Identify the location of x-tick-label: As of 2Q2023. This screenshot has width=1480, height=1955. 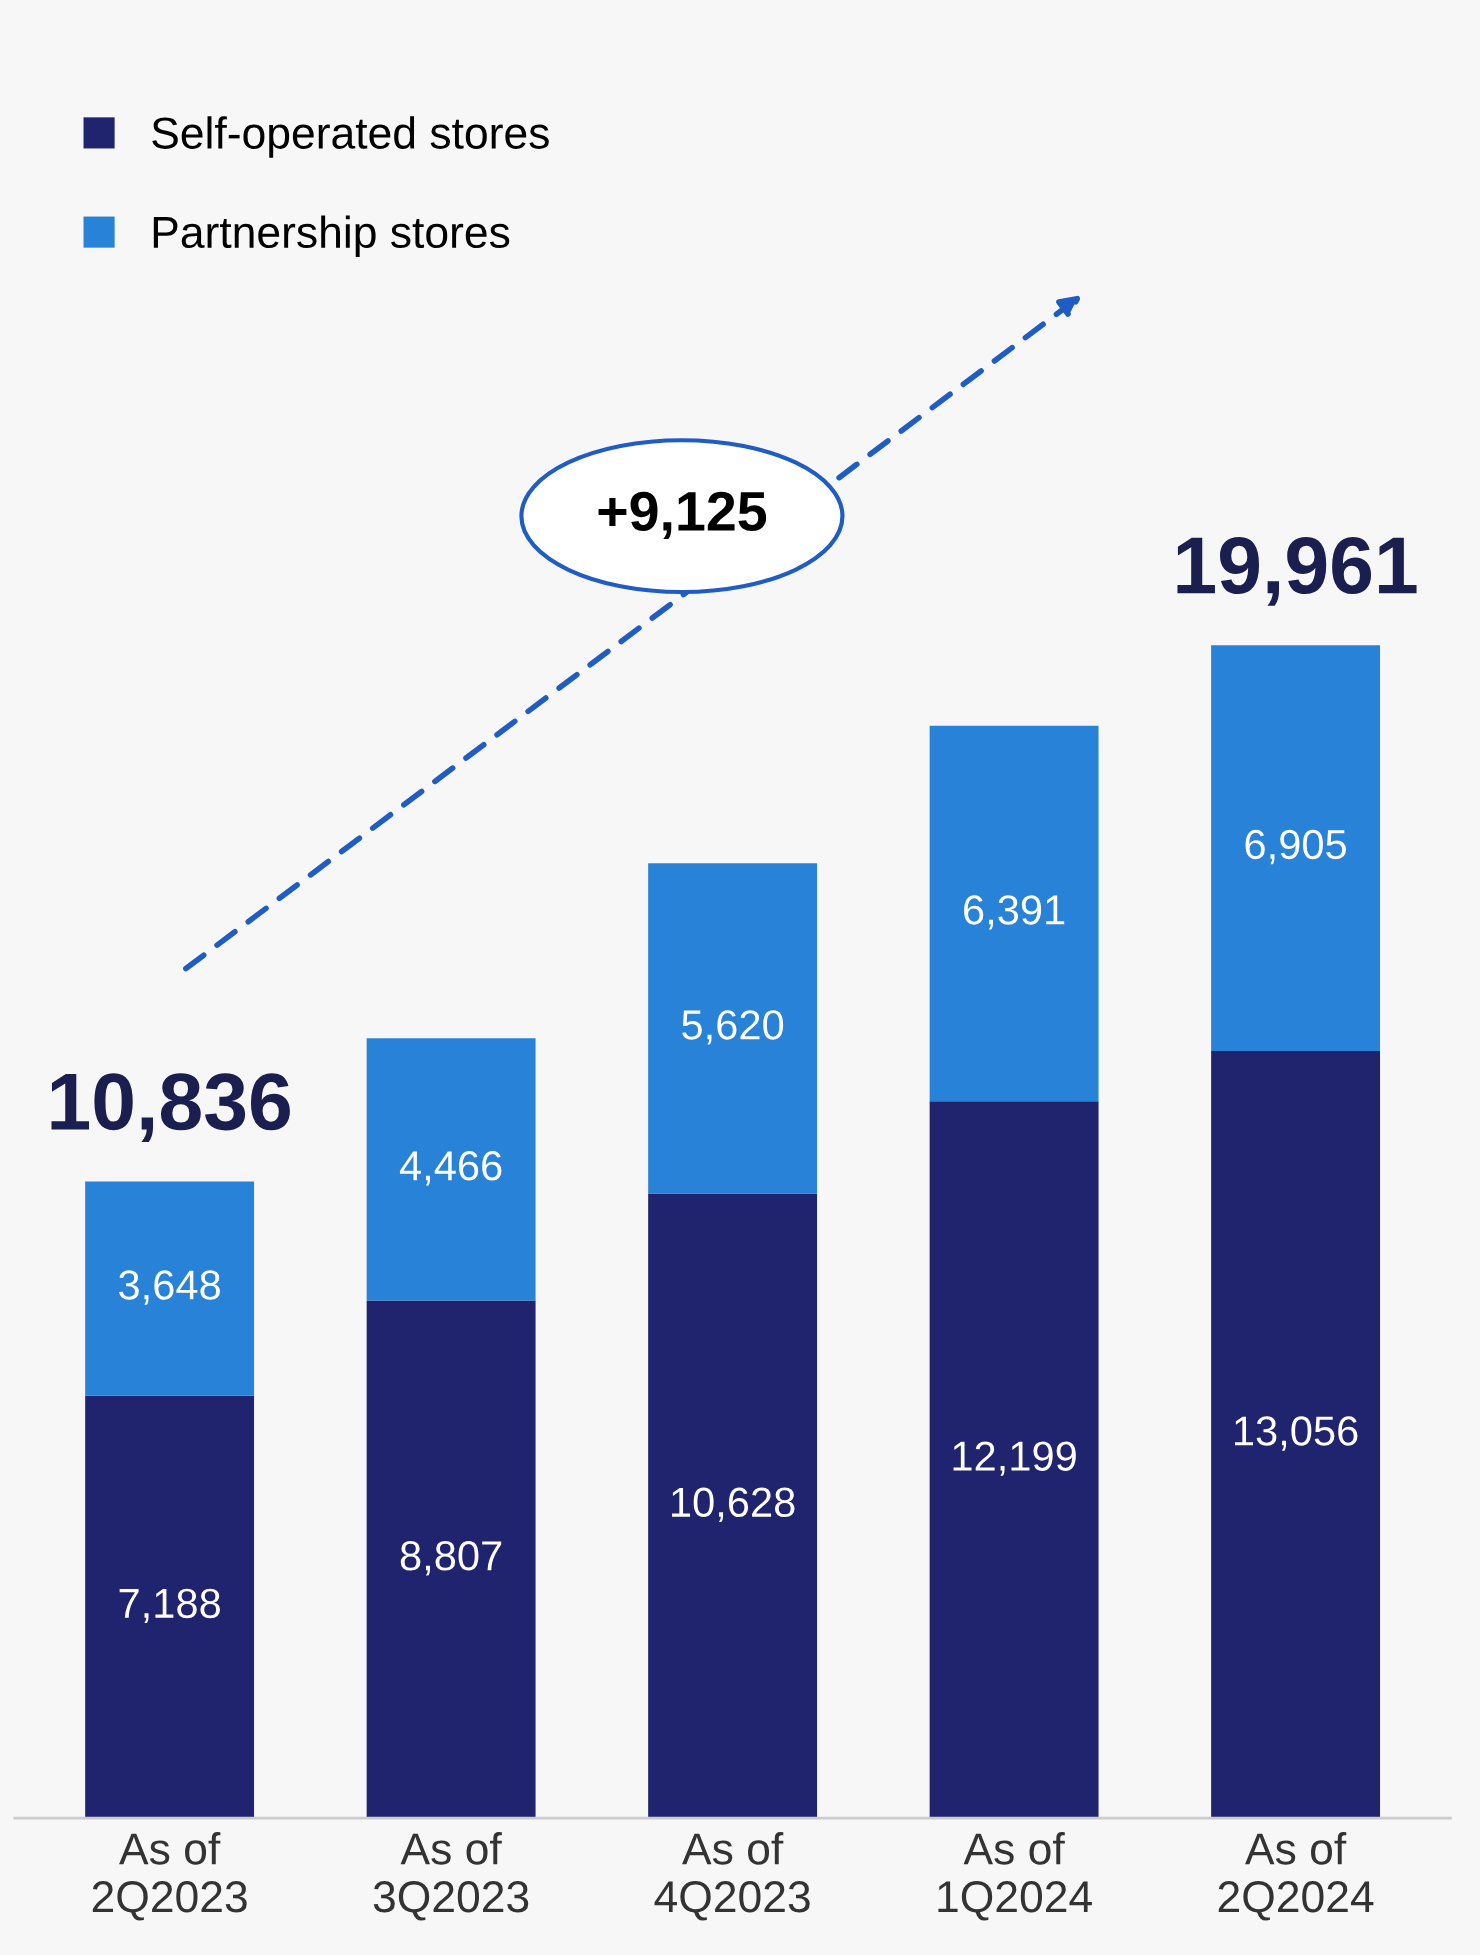
(169, 1876).